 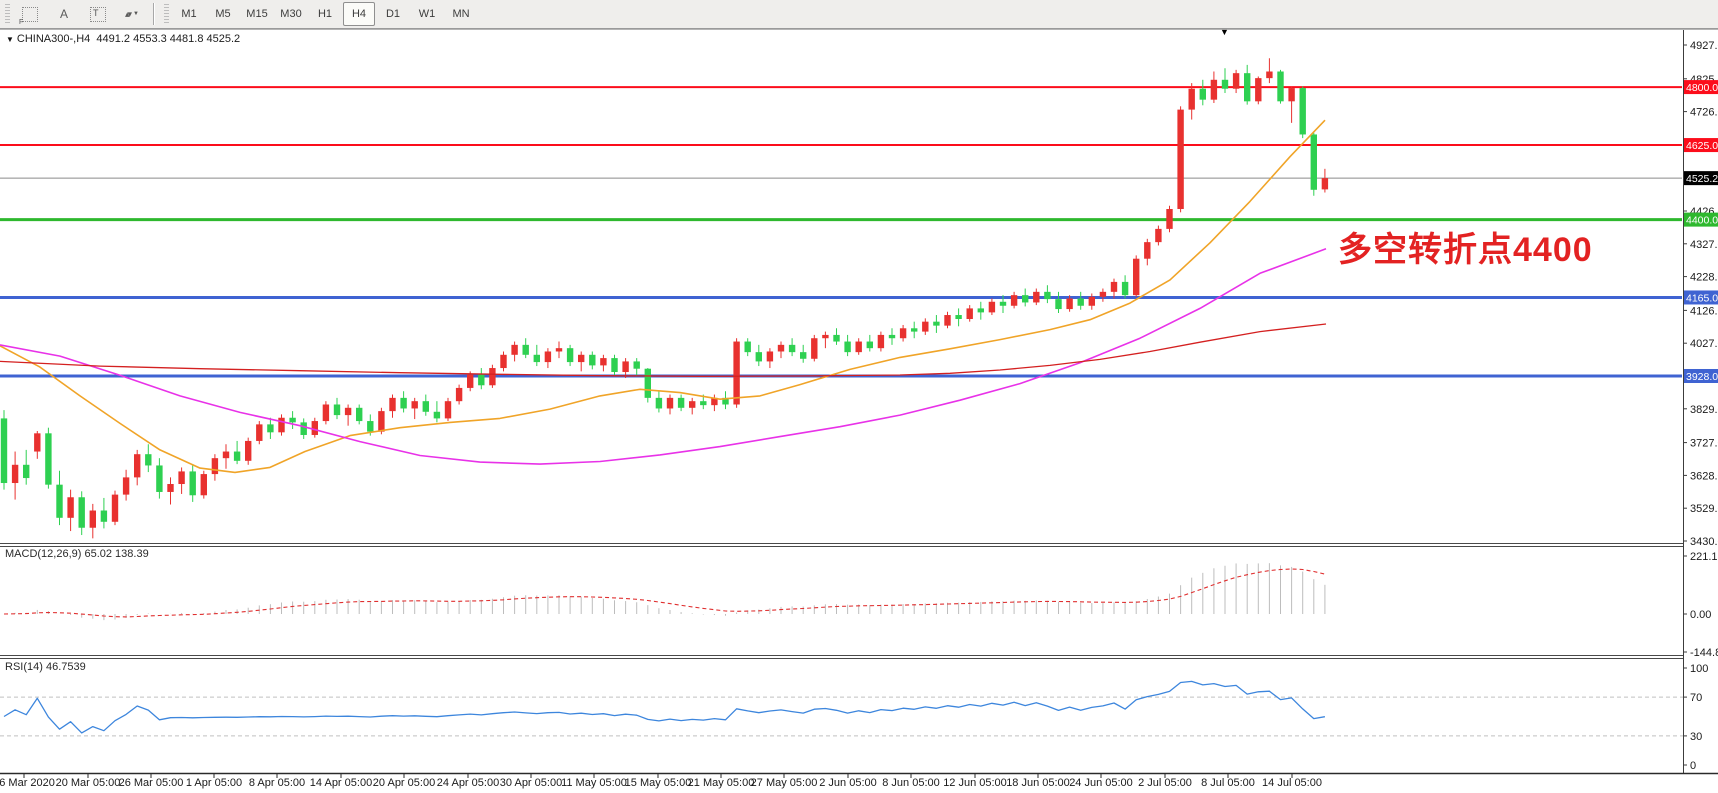 What do you see at coordinates (1038, 783) in the screenshot?
I see `time-tick-label: 18 Jun 05:00` at bounding box center [1038, 783].